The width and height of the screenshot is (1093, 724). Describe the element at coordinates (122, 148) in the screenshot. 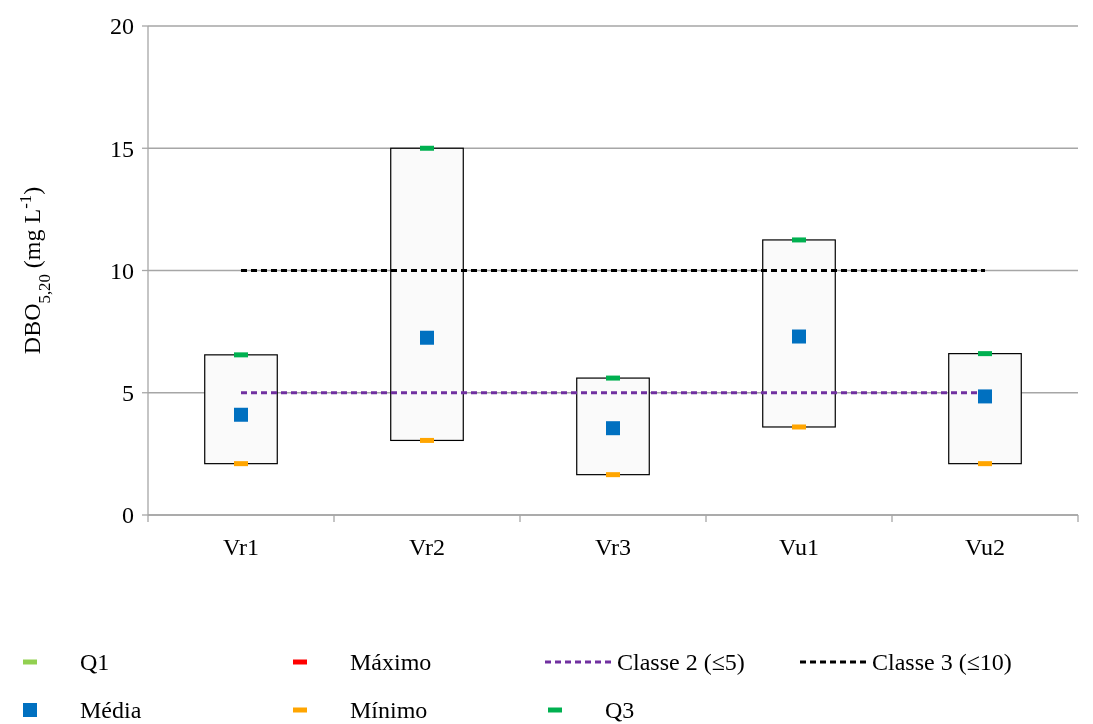

I see `y-tick-label: 15` at that location.